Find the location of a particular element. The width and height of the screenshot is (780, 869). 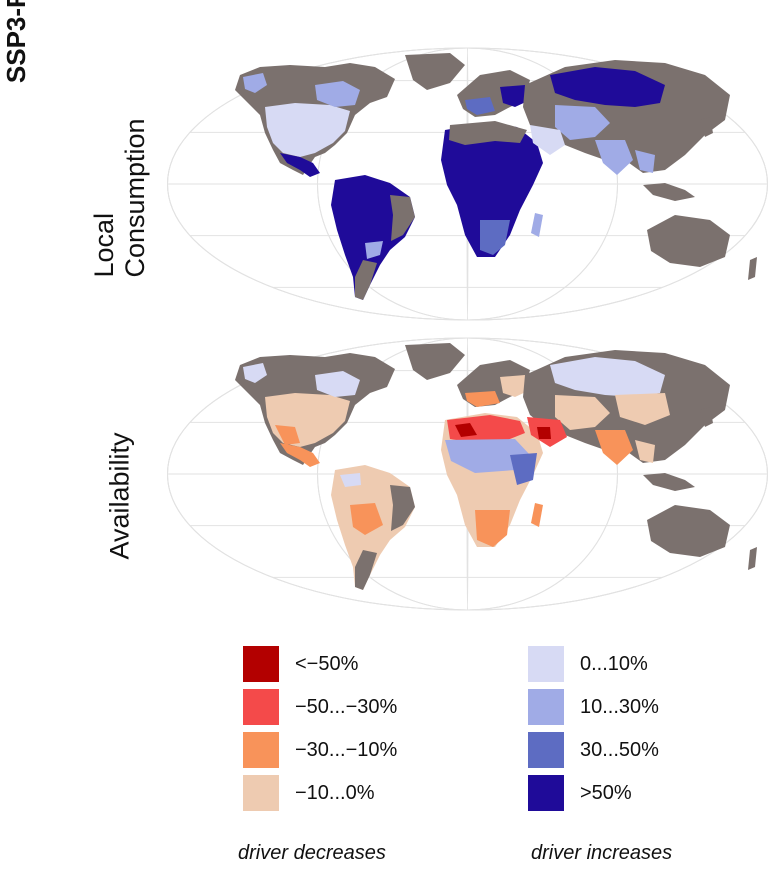

usa-southwest-region is located at coordinates (287, 435).